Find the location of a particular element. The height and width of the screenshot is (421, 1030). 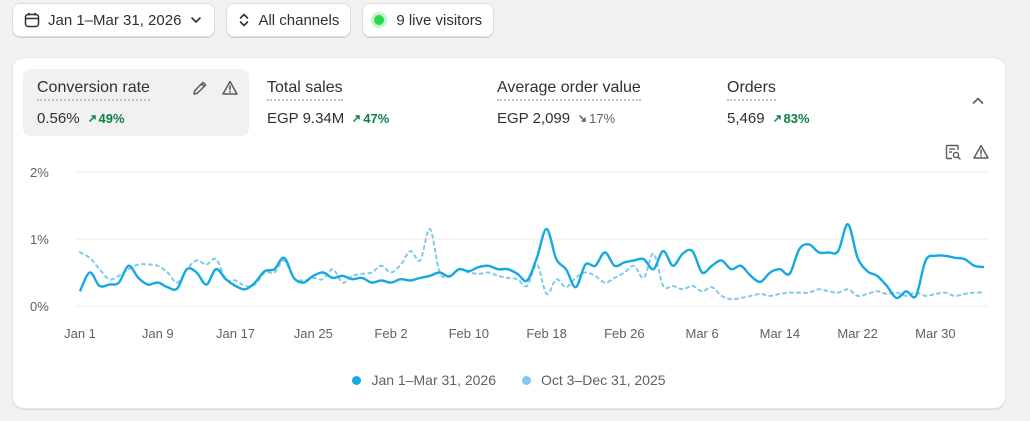

x-tick-label: Jan 17 is located at coordinates (235, 333).